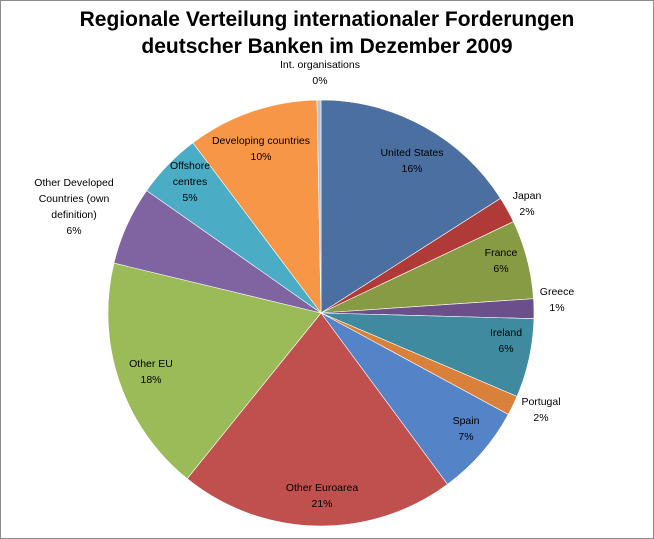 The height and width of the screenshot is (539, 654). I want to click on slice-category-label: Other EU, so click(151, 364).